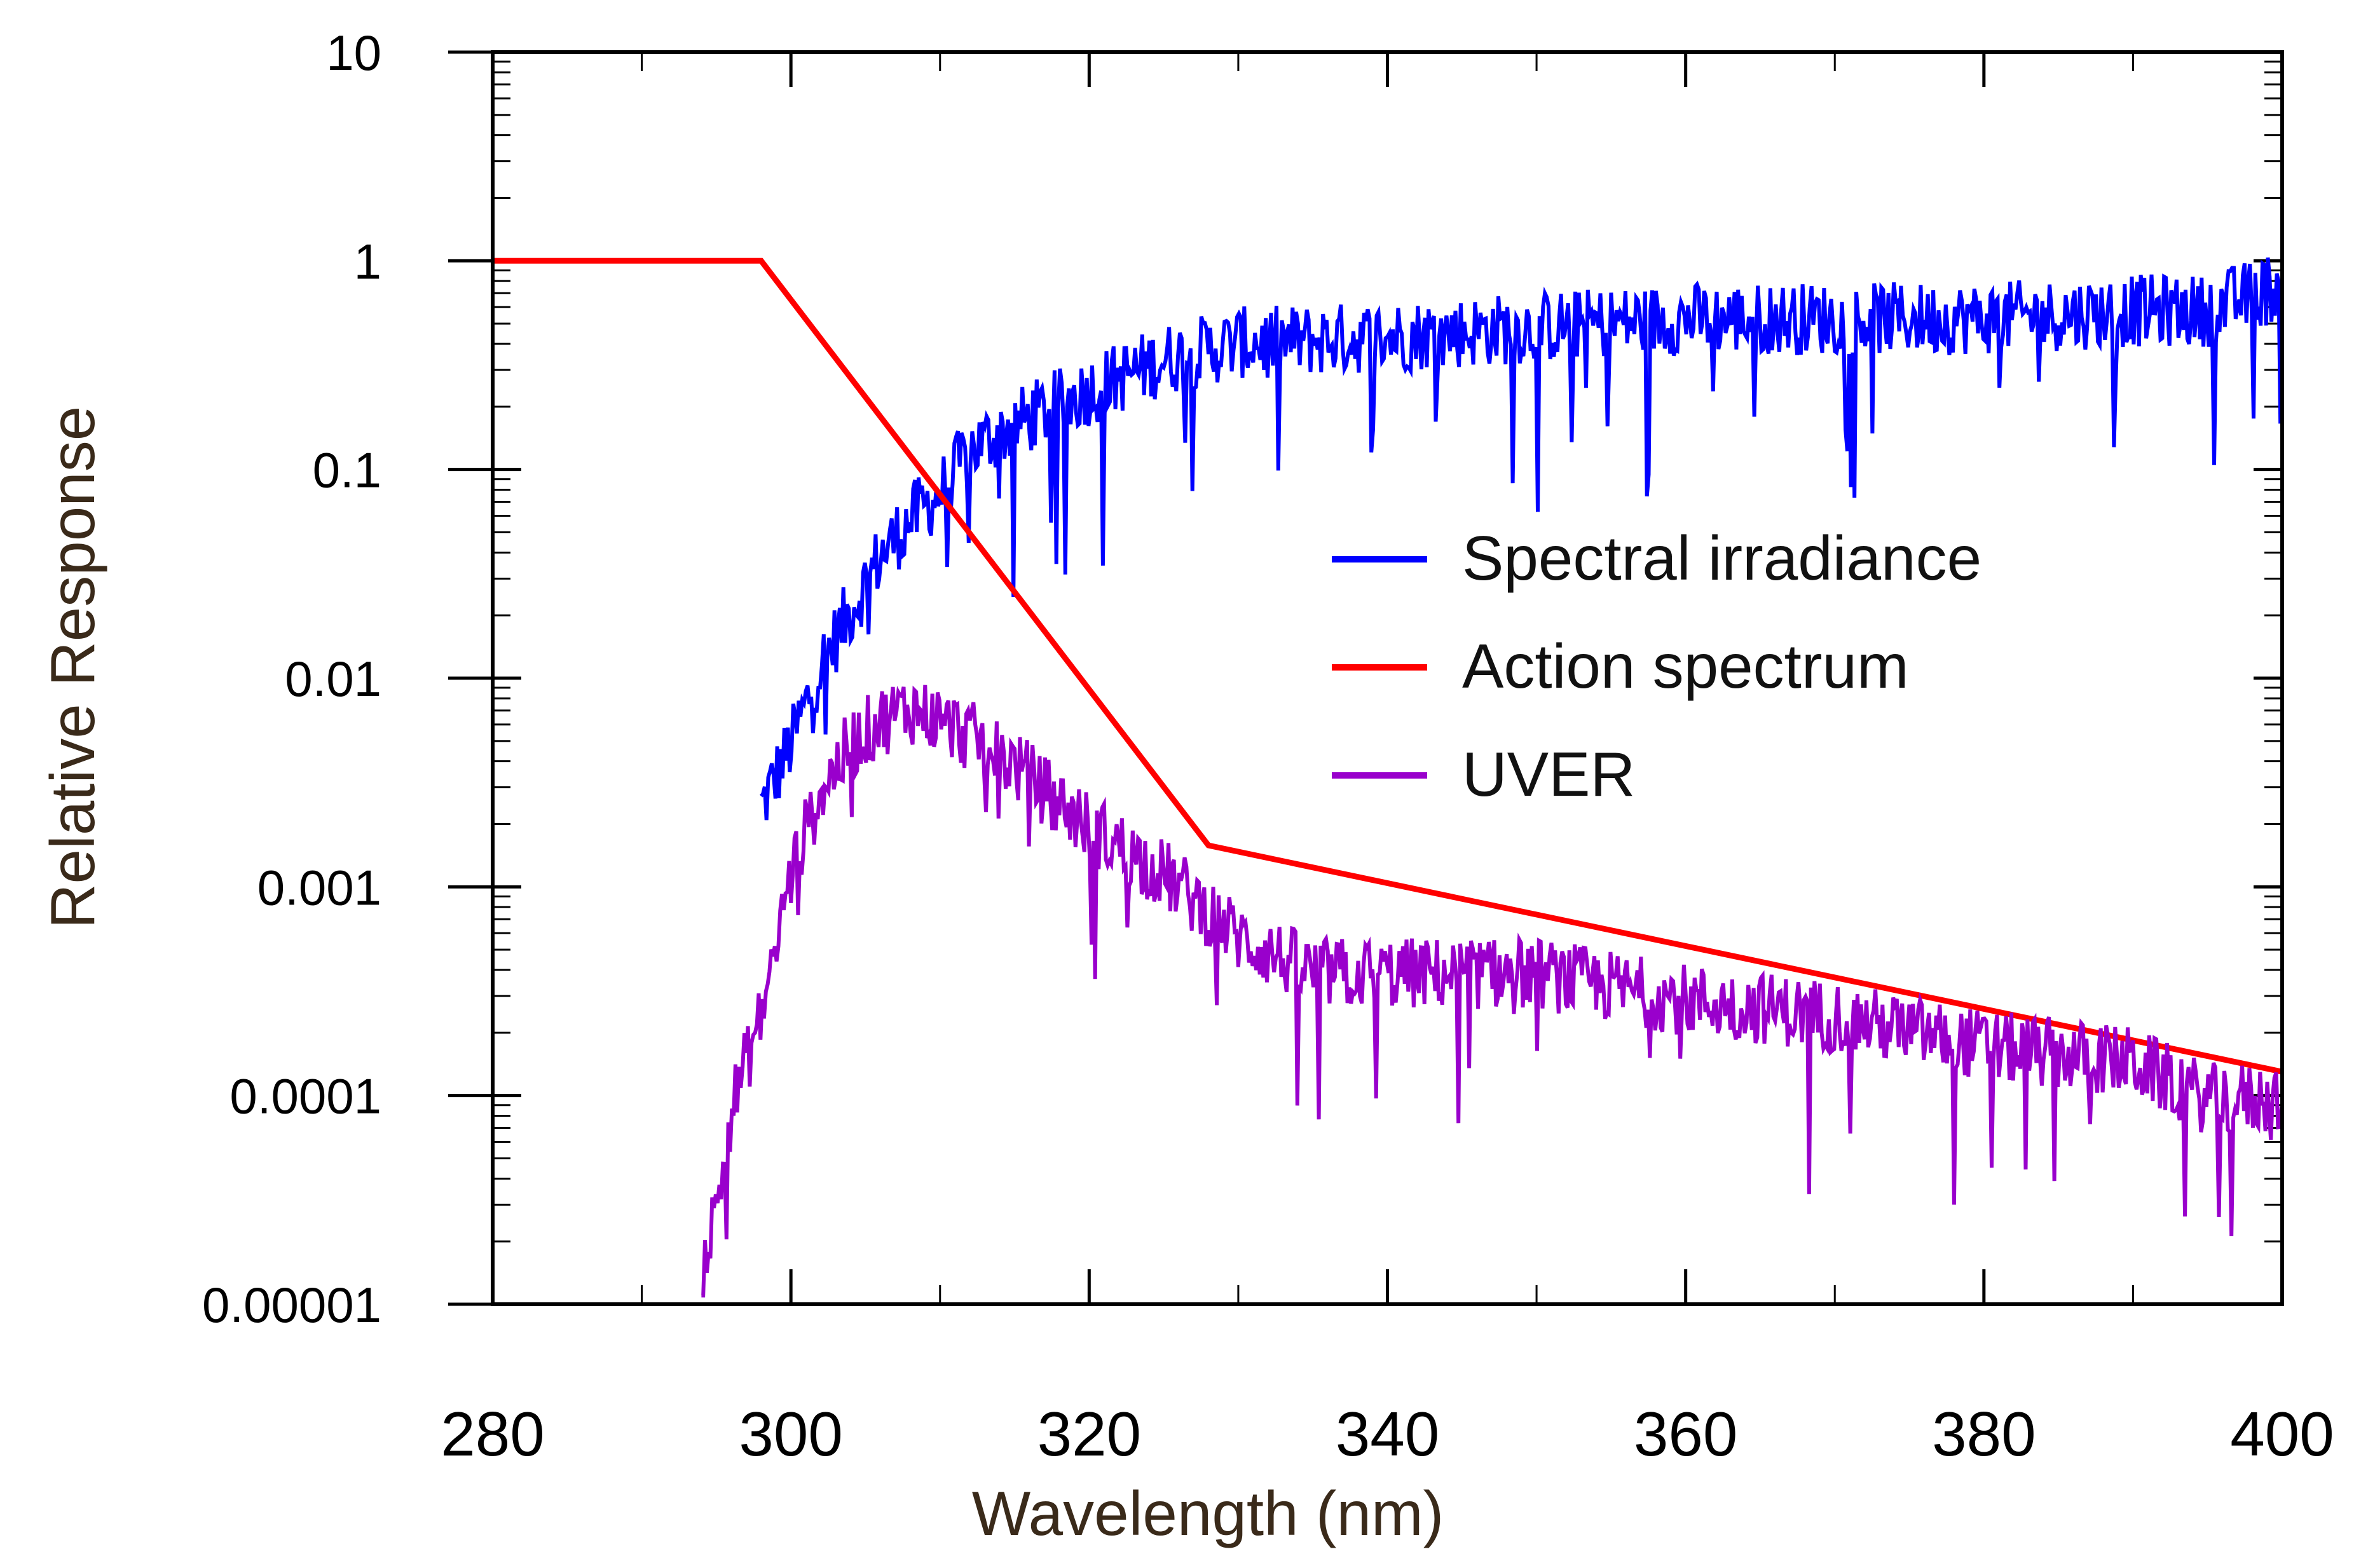 Image resolution: width=2361 pixels, height=1568 pixels. I want to click on x-axis-title: Wavelength (nm), so click(1208, 1513).